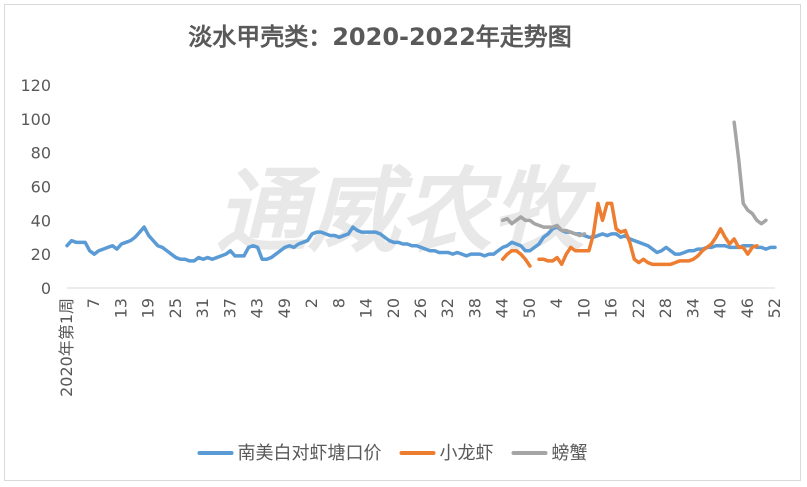 The image size is (807, 487). What do you see at coordinates (41, 254) in the screenshot?
I see `y-tick-label: 20` at bounding box center [41, 254].